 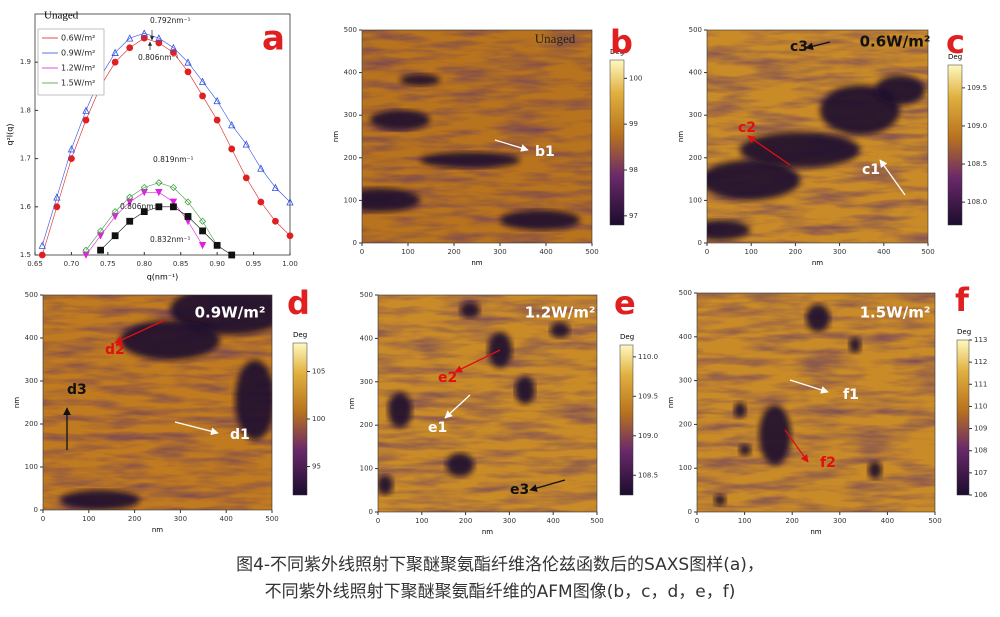 What do you see at coordinates (519, 490) in the screenshot?
I see `annotation: e3` at bounding box center [519, 490].